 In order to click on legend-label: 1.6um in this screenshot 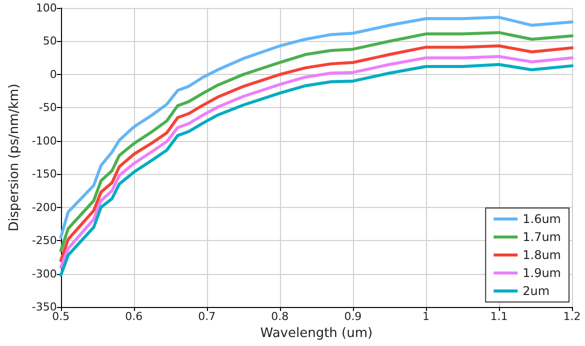, I will do `click(542, 219)`.